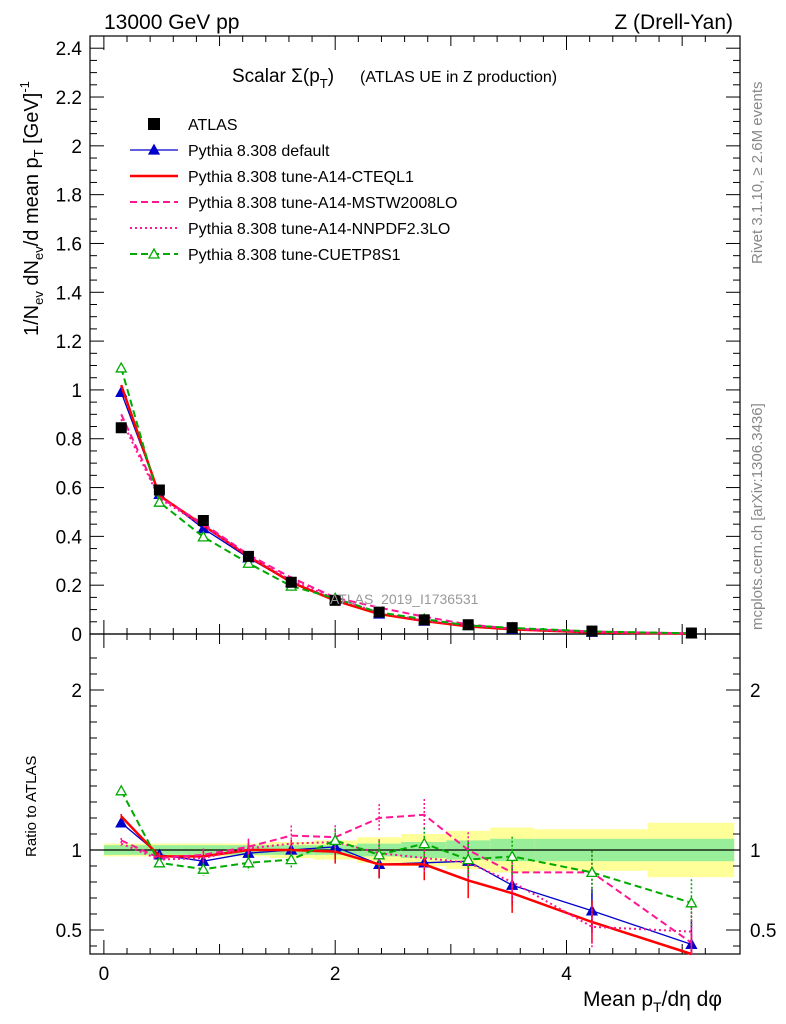 The image size is (786, 1024). What do you see at coordinates (76, 391) in the screenshot?
I see `main-ytick-label: 1` at bounding box center [76, 391].